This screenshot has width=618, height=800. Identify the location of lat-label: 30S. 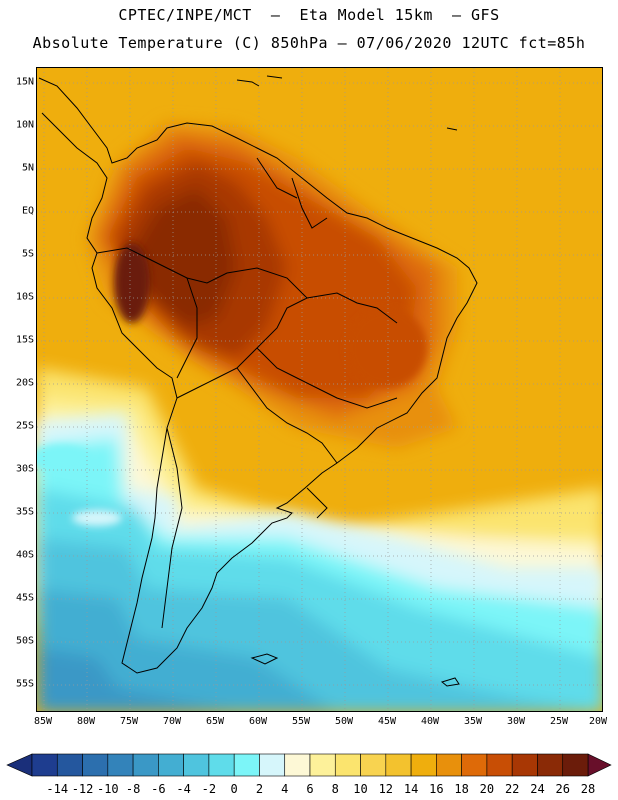
(24, 469).